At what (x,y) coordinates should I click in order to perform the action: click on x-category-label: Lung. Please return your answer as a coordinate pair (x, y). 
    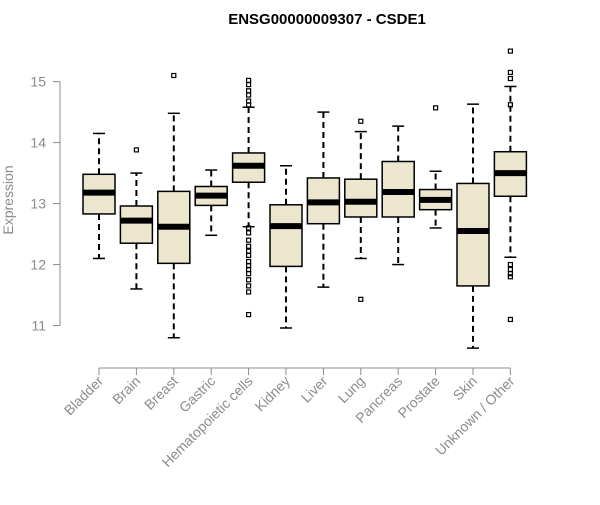
    Looking at the image, I should click on (351, 389).